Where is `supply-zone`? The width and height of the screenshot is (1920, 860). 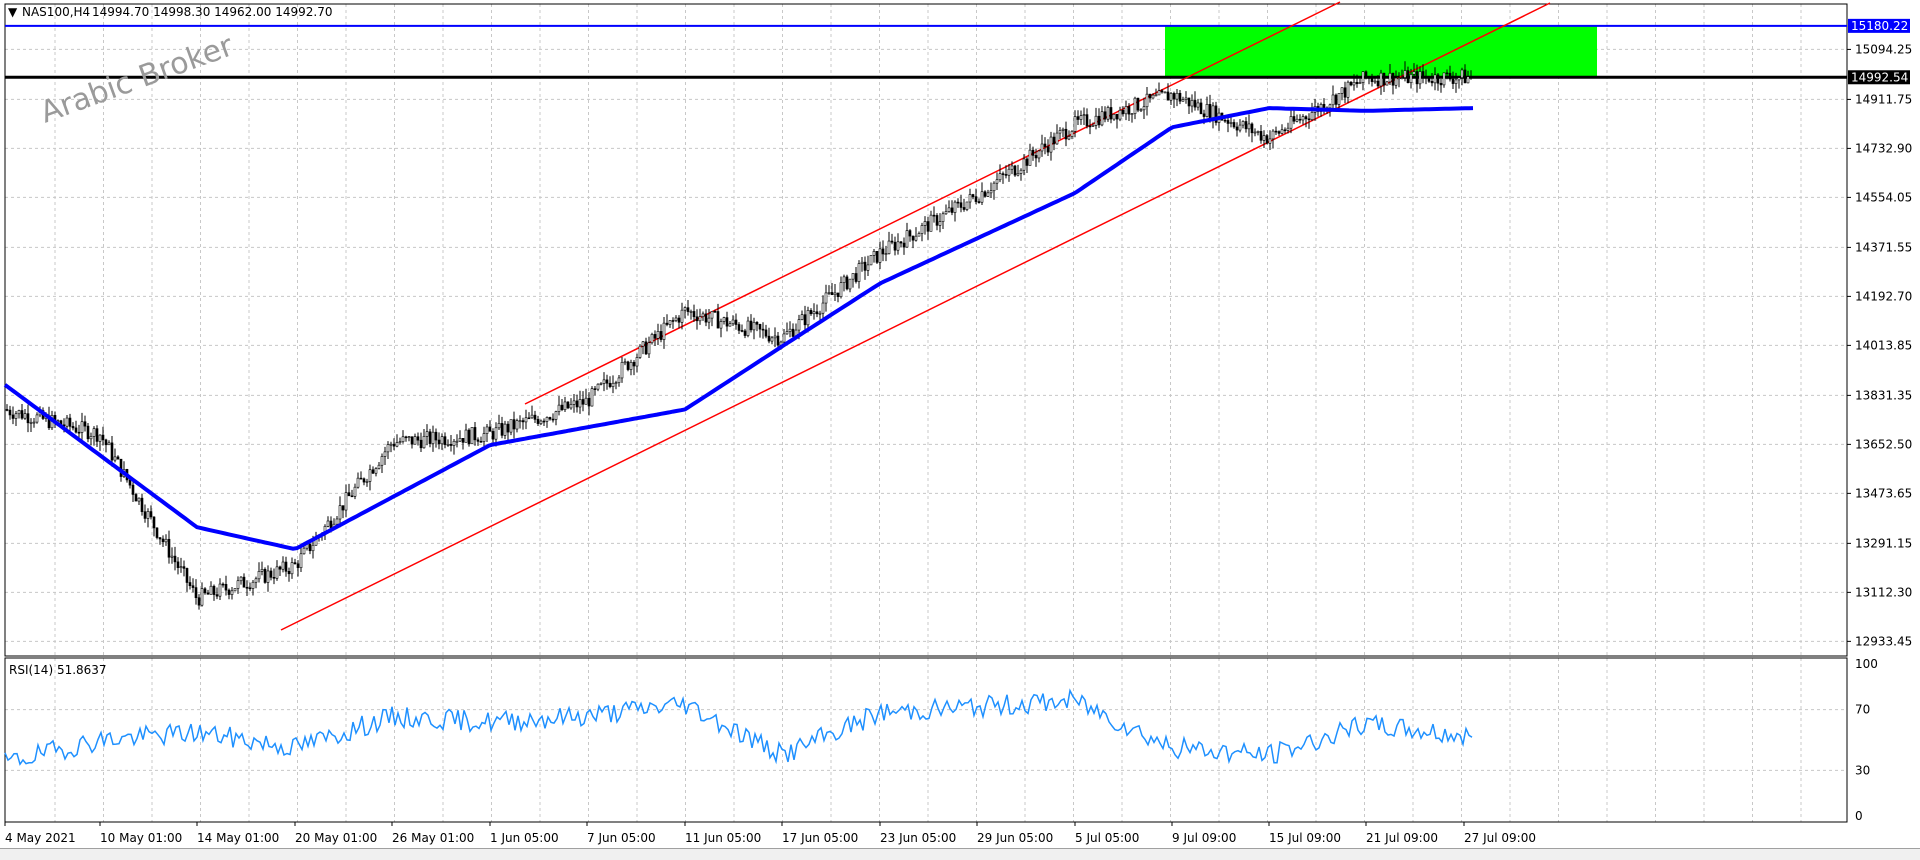
supply-zone is located at coordinates (1381, 51).